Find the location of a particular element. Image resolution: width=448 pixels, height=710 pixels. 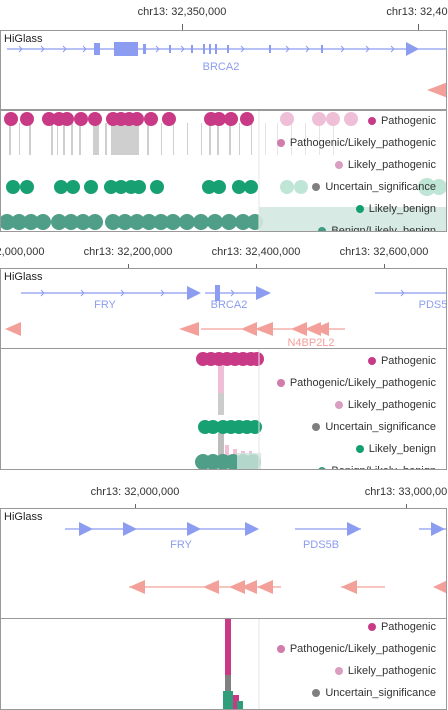

tick-label: chr13: 32,40 is located at coordinates (417, 12).